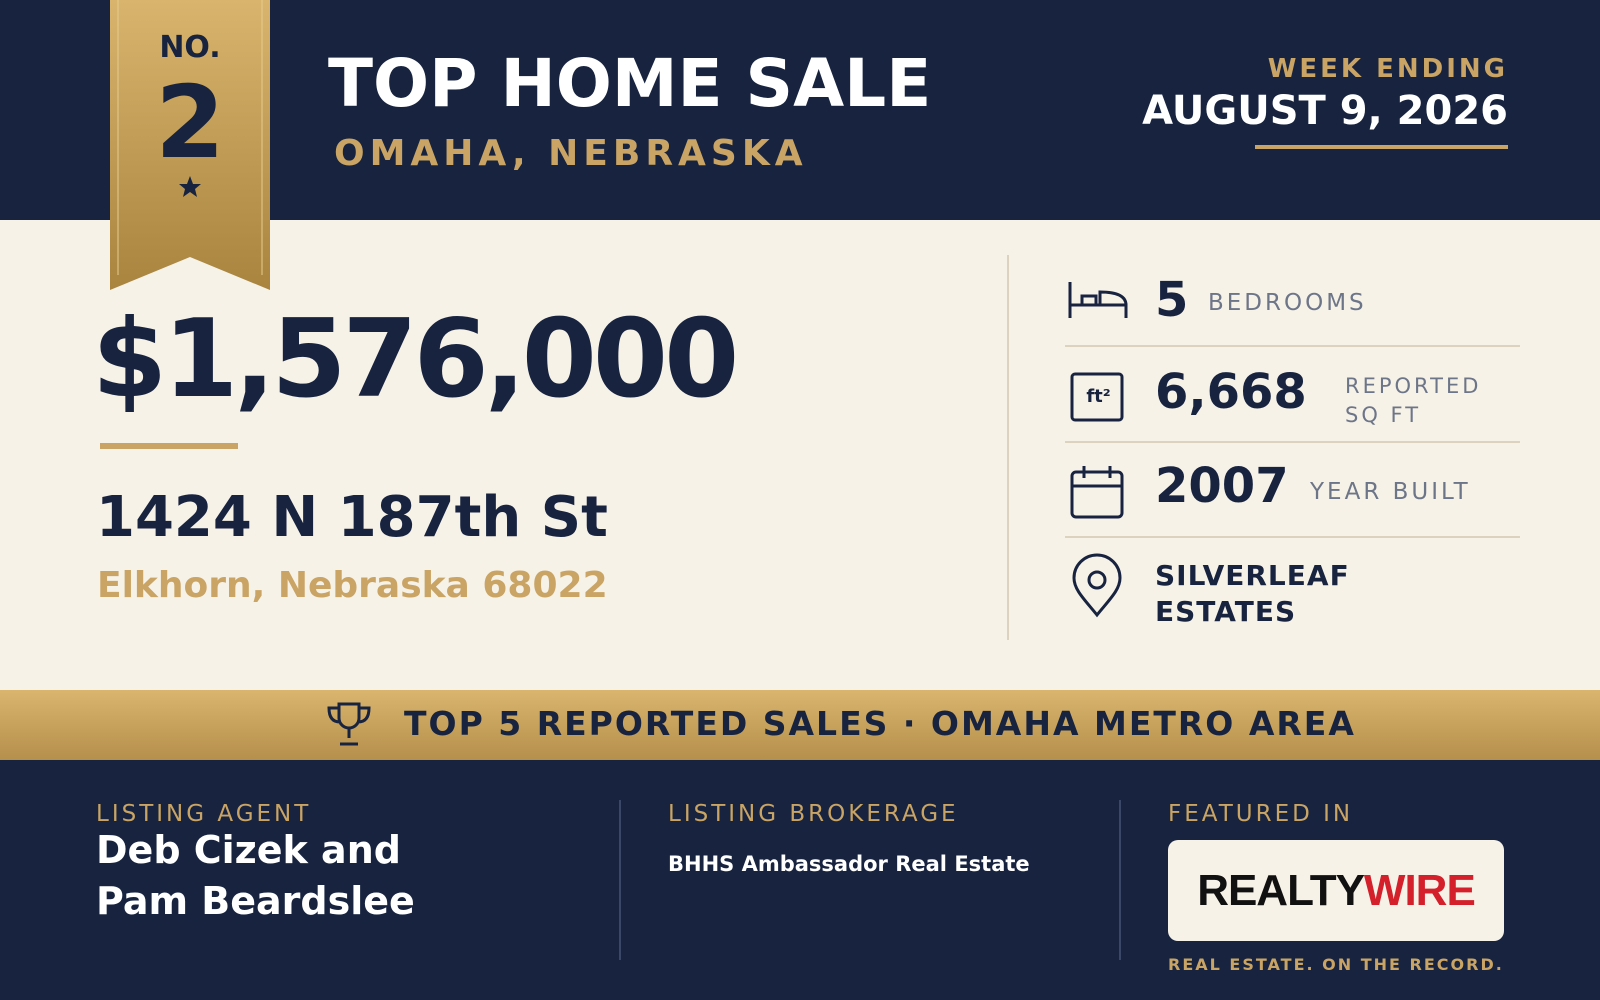 The height and width of the screenshot is (1000, 1600). I want to click on ribbon, so click(190, 145).